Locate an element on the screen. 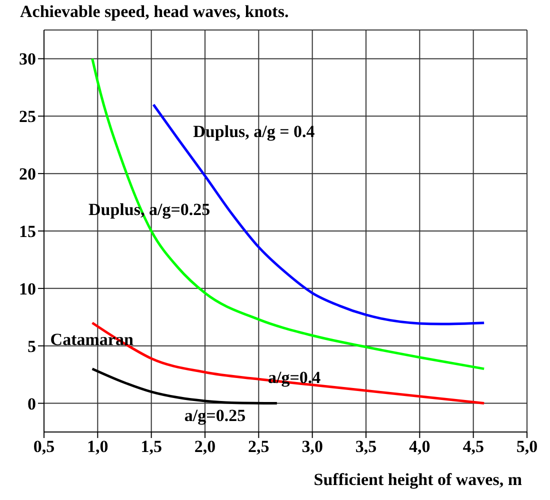  x-tick-label: 3,0 is located at coordinates (312, 446).